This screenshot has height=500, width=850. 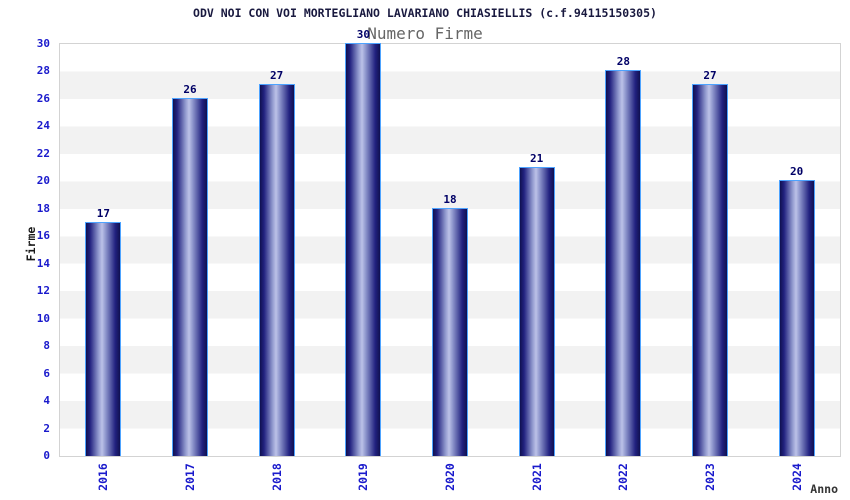 I want to click on bar-value-label: 30, so click(x=363, y=34).